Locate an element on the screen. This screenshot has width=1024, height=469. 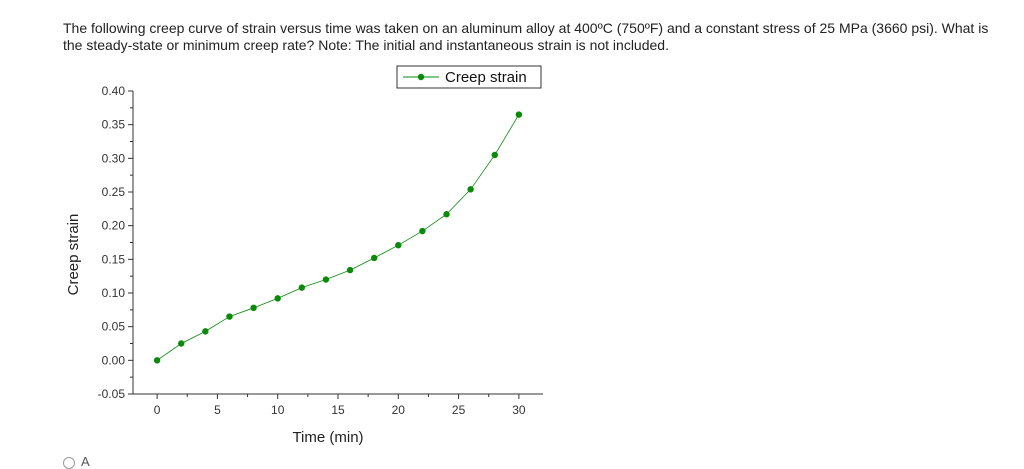
legend-box is located at coordinates (469, 77).